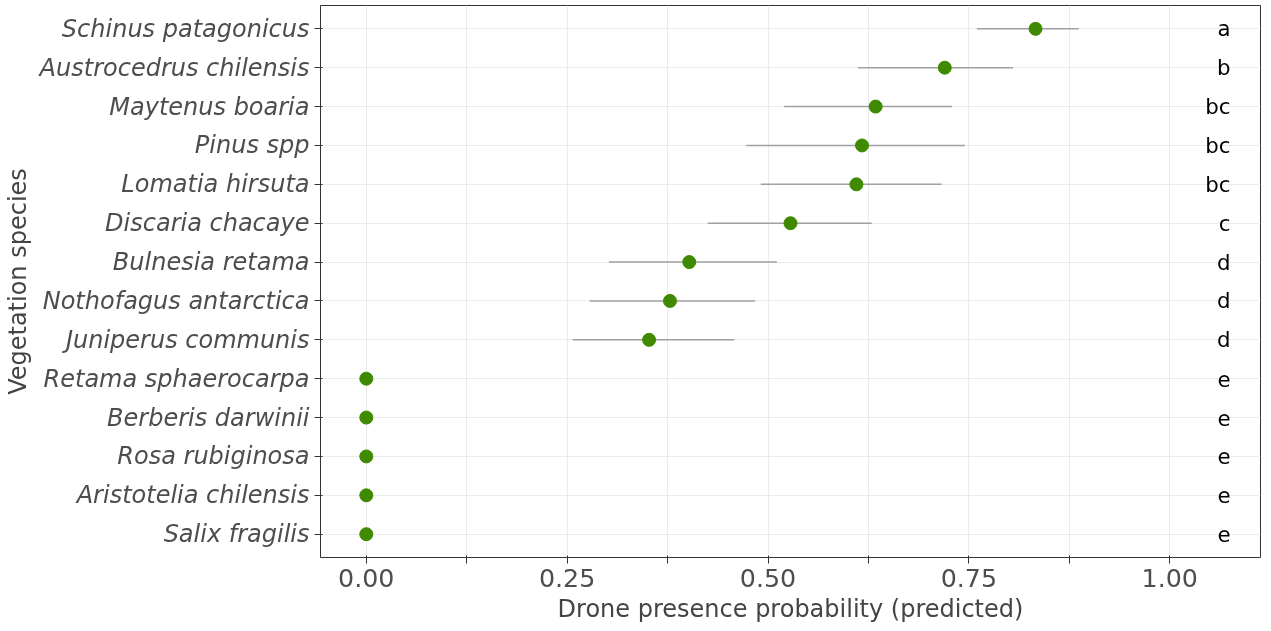 The width and height of the screenshot is (1271, 631). Describe the element at coordinates (366, 577) in the screenshot. I see `x-tick-label: 0.00` at that location.